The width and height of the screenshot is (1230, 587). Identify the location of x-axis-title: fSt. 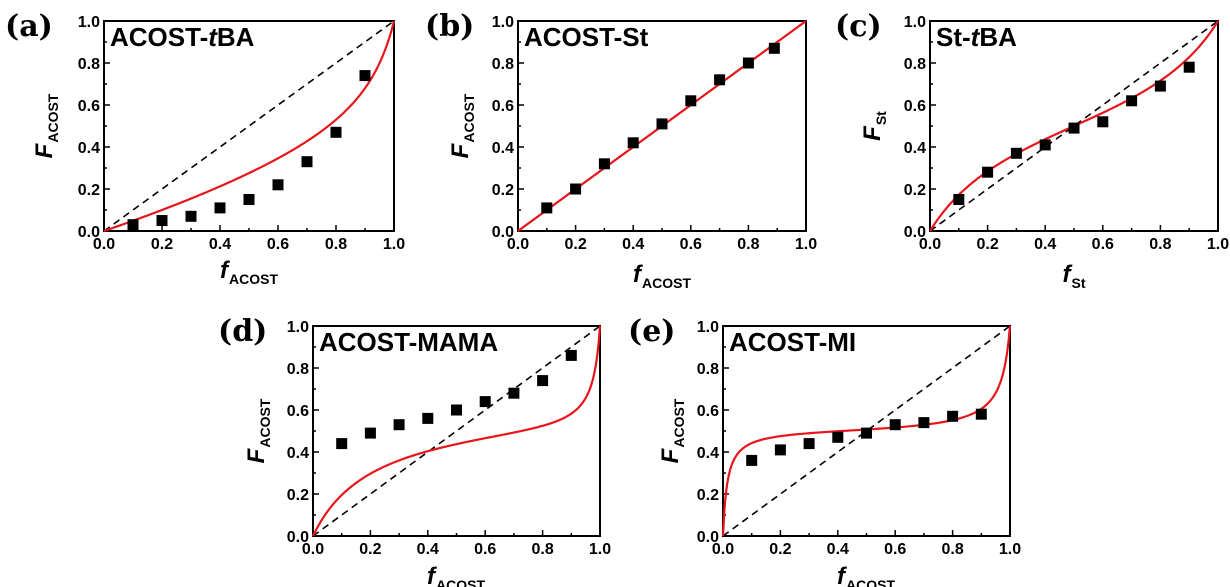
(1074, 276).